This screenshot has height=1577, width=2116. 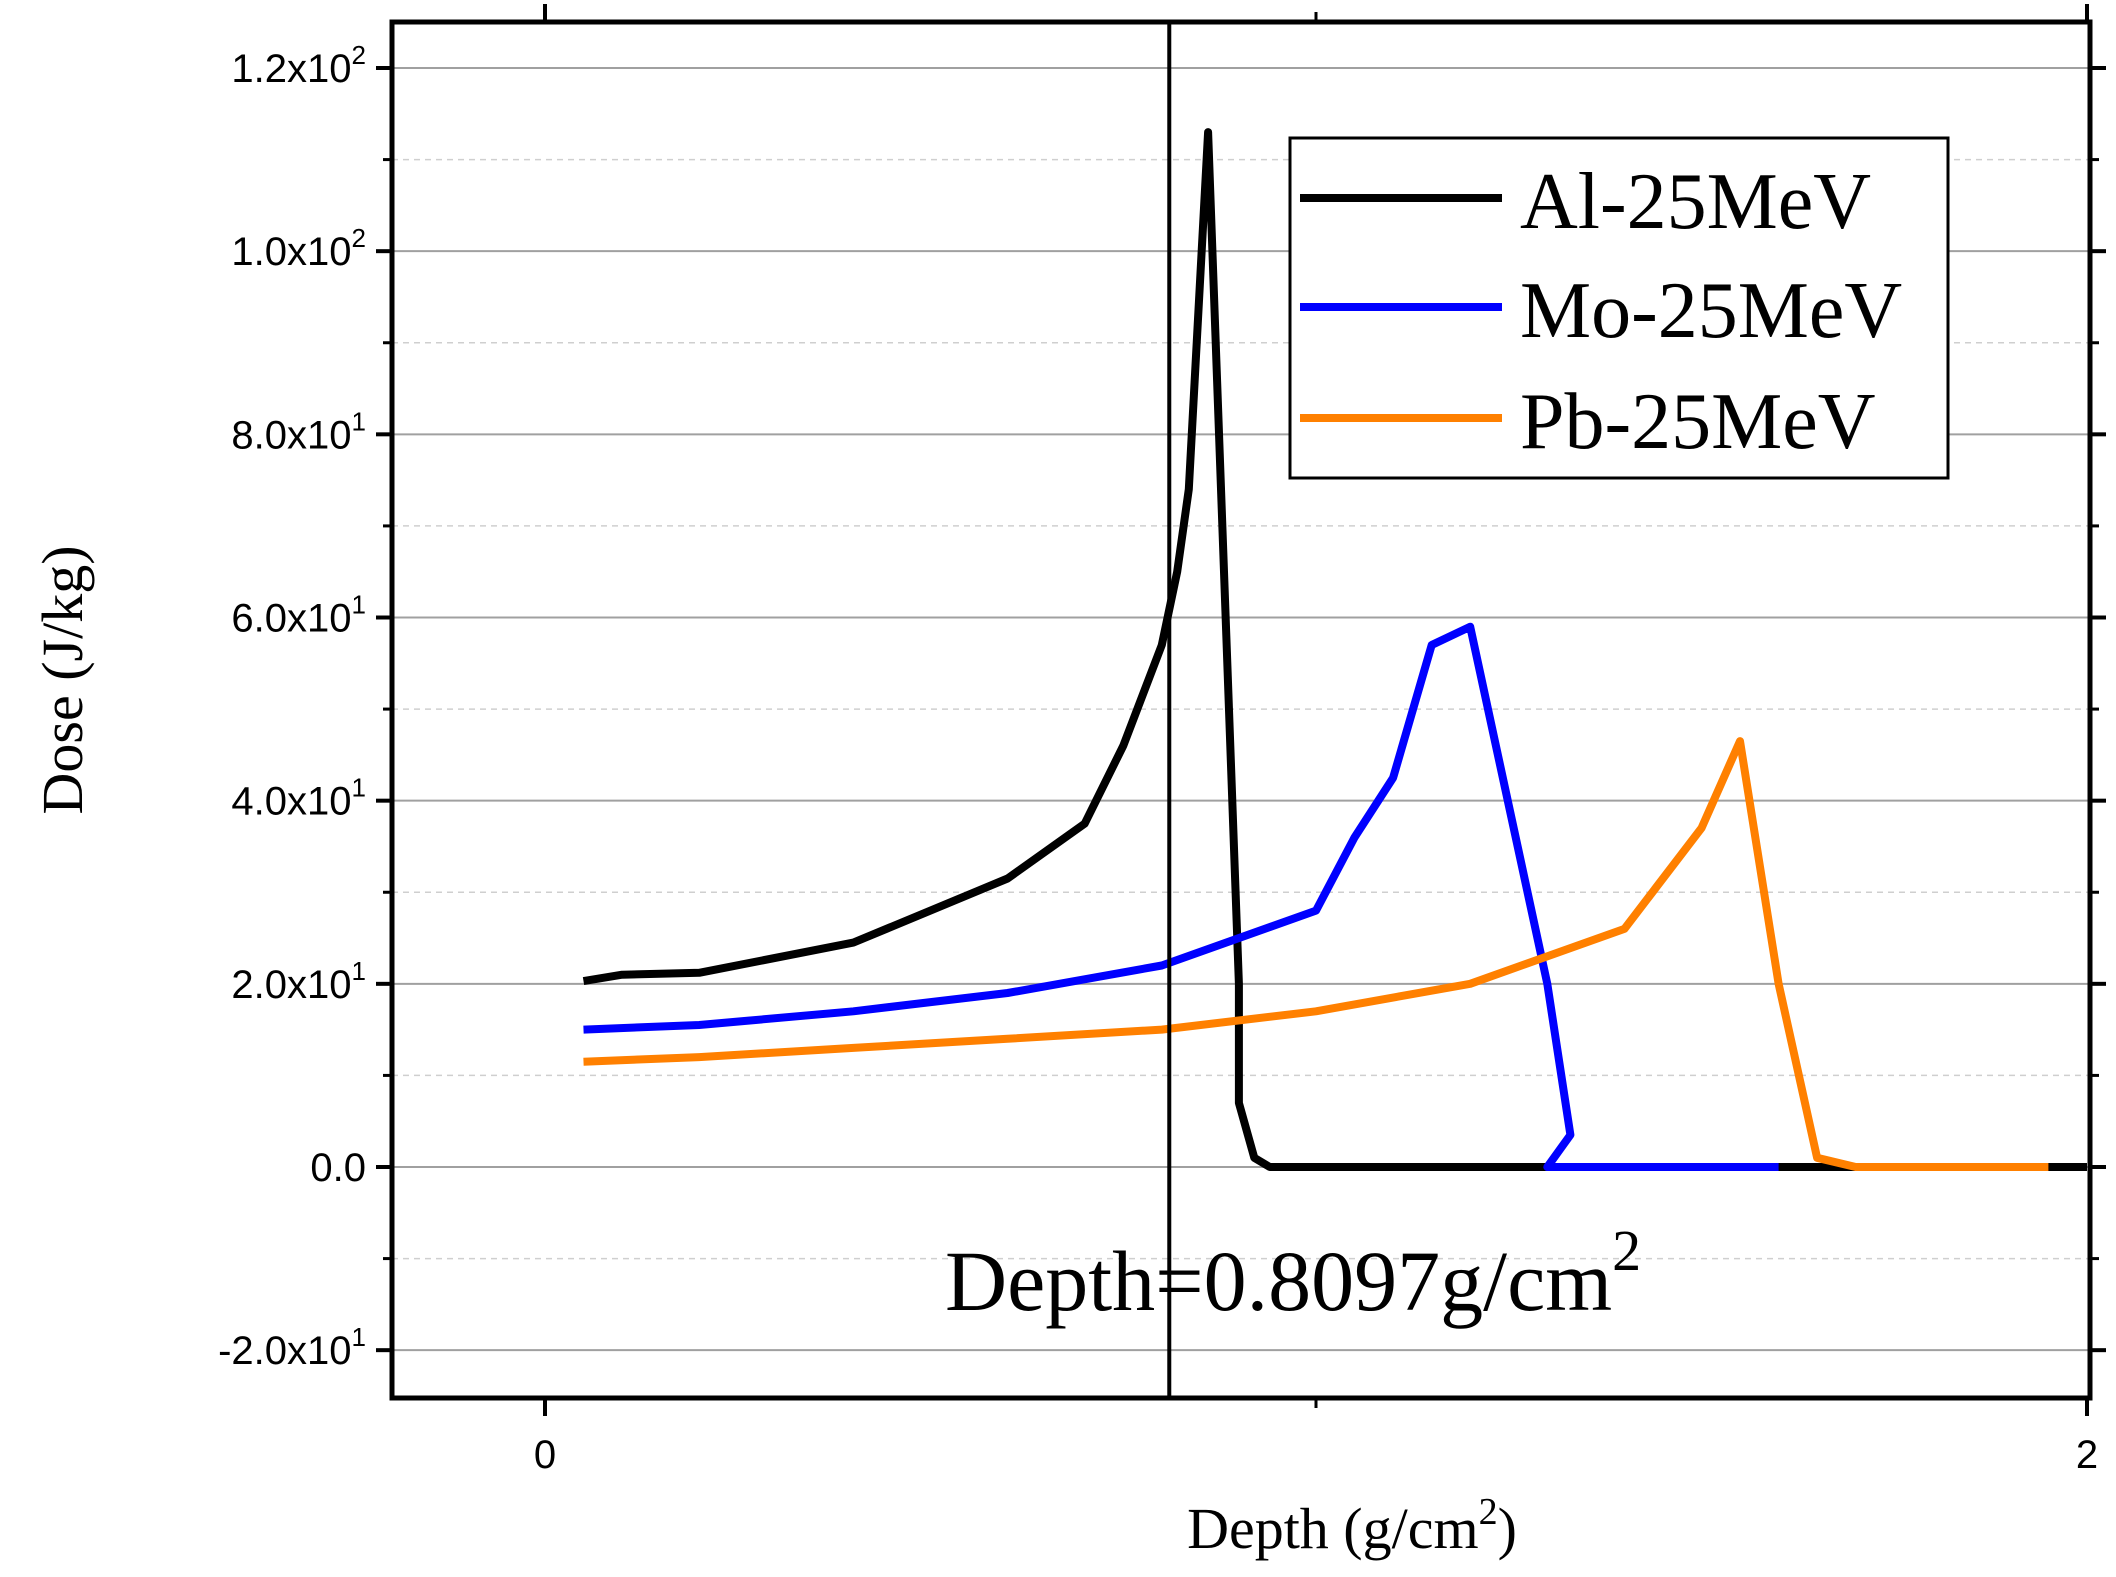 What do you see at coordinates (298, 798) in the screenshot?
I see `y-tick-label: 4.0x10¹` at bounding box center [298, 798].